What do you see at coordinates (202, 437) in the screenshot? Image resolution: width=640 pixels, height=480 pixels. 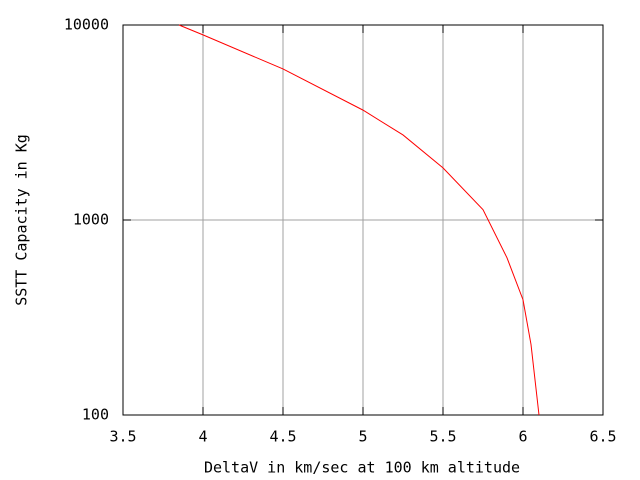 I see `x-tick-label: 4` at bounding box center [202, 437].